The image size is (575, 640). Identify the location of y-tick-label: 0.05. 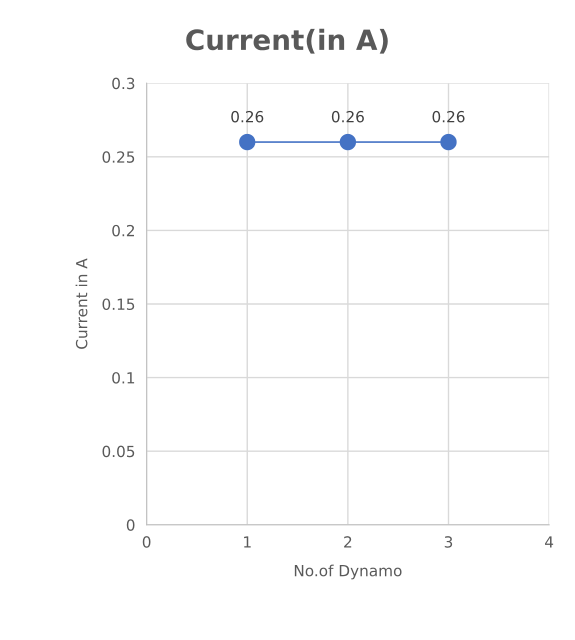
(118, 452).